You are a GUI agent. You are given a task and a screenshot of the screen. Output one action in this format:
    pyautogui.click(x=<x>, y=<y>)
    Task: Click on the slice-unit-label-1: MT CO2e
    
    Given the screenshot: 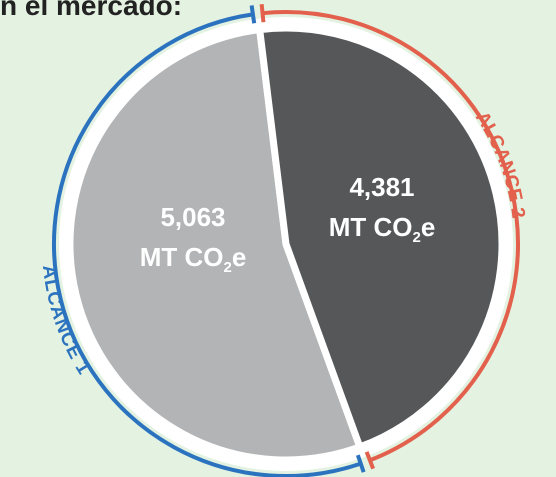 What is the action you would take?
    pyautogui.click(x=193, y=259)
    